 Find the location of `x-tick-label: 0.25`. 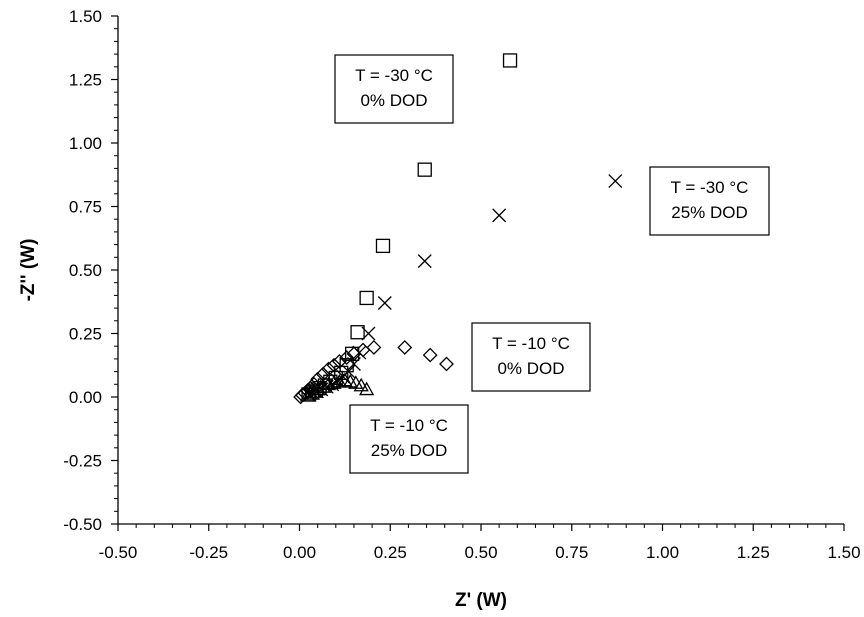

x-tick-label: 0.25 is located at coordinates (390, 552).